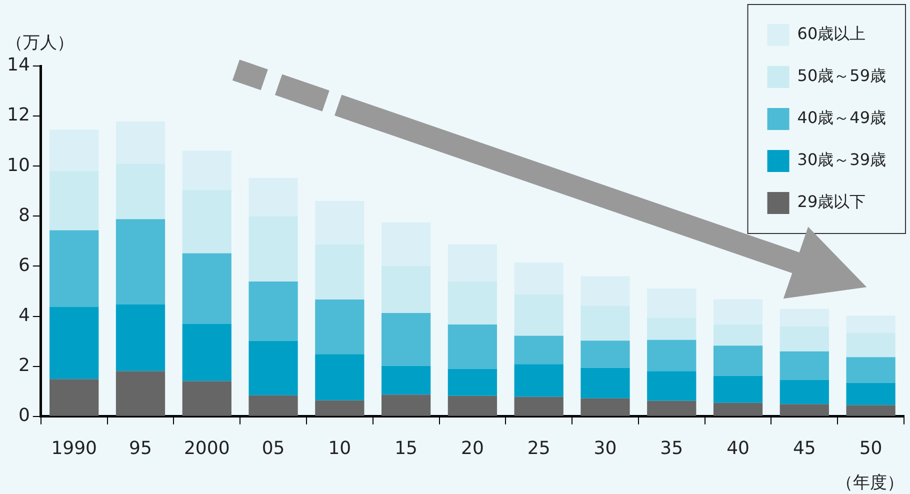 The image size is (910, 494). I want to click on y-tick-label: 10, so click(18, 165).